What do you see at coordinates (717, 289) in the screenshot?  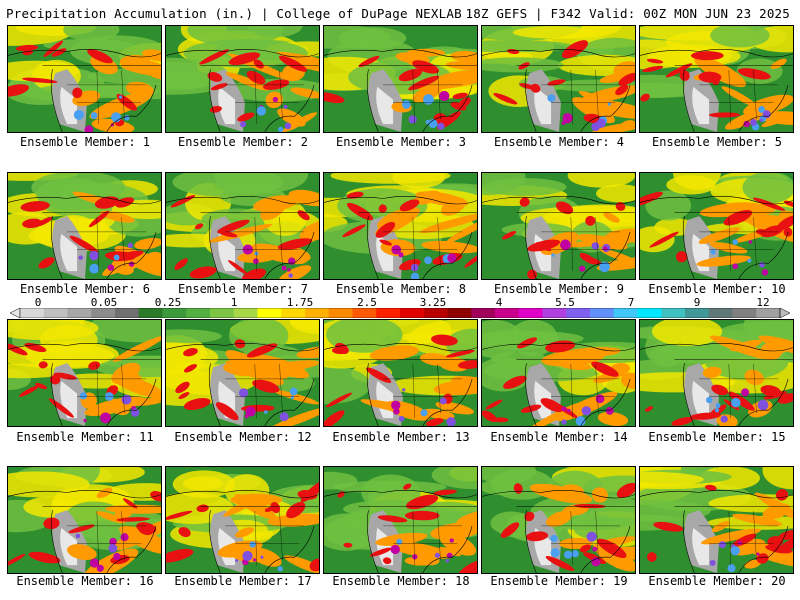 I see `ensemble-member-label: Ensemble Member: 10` at bounding box center [717, 289].